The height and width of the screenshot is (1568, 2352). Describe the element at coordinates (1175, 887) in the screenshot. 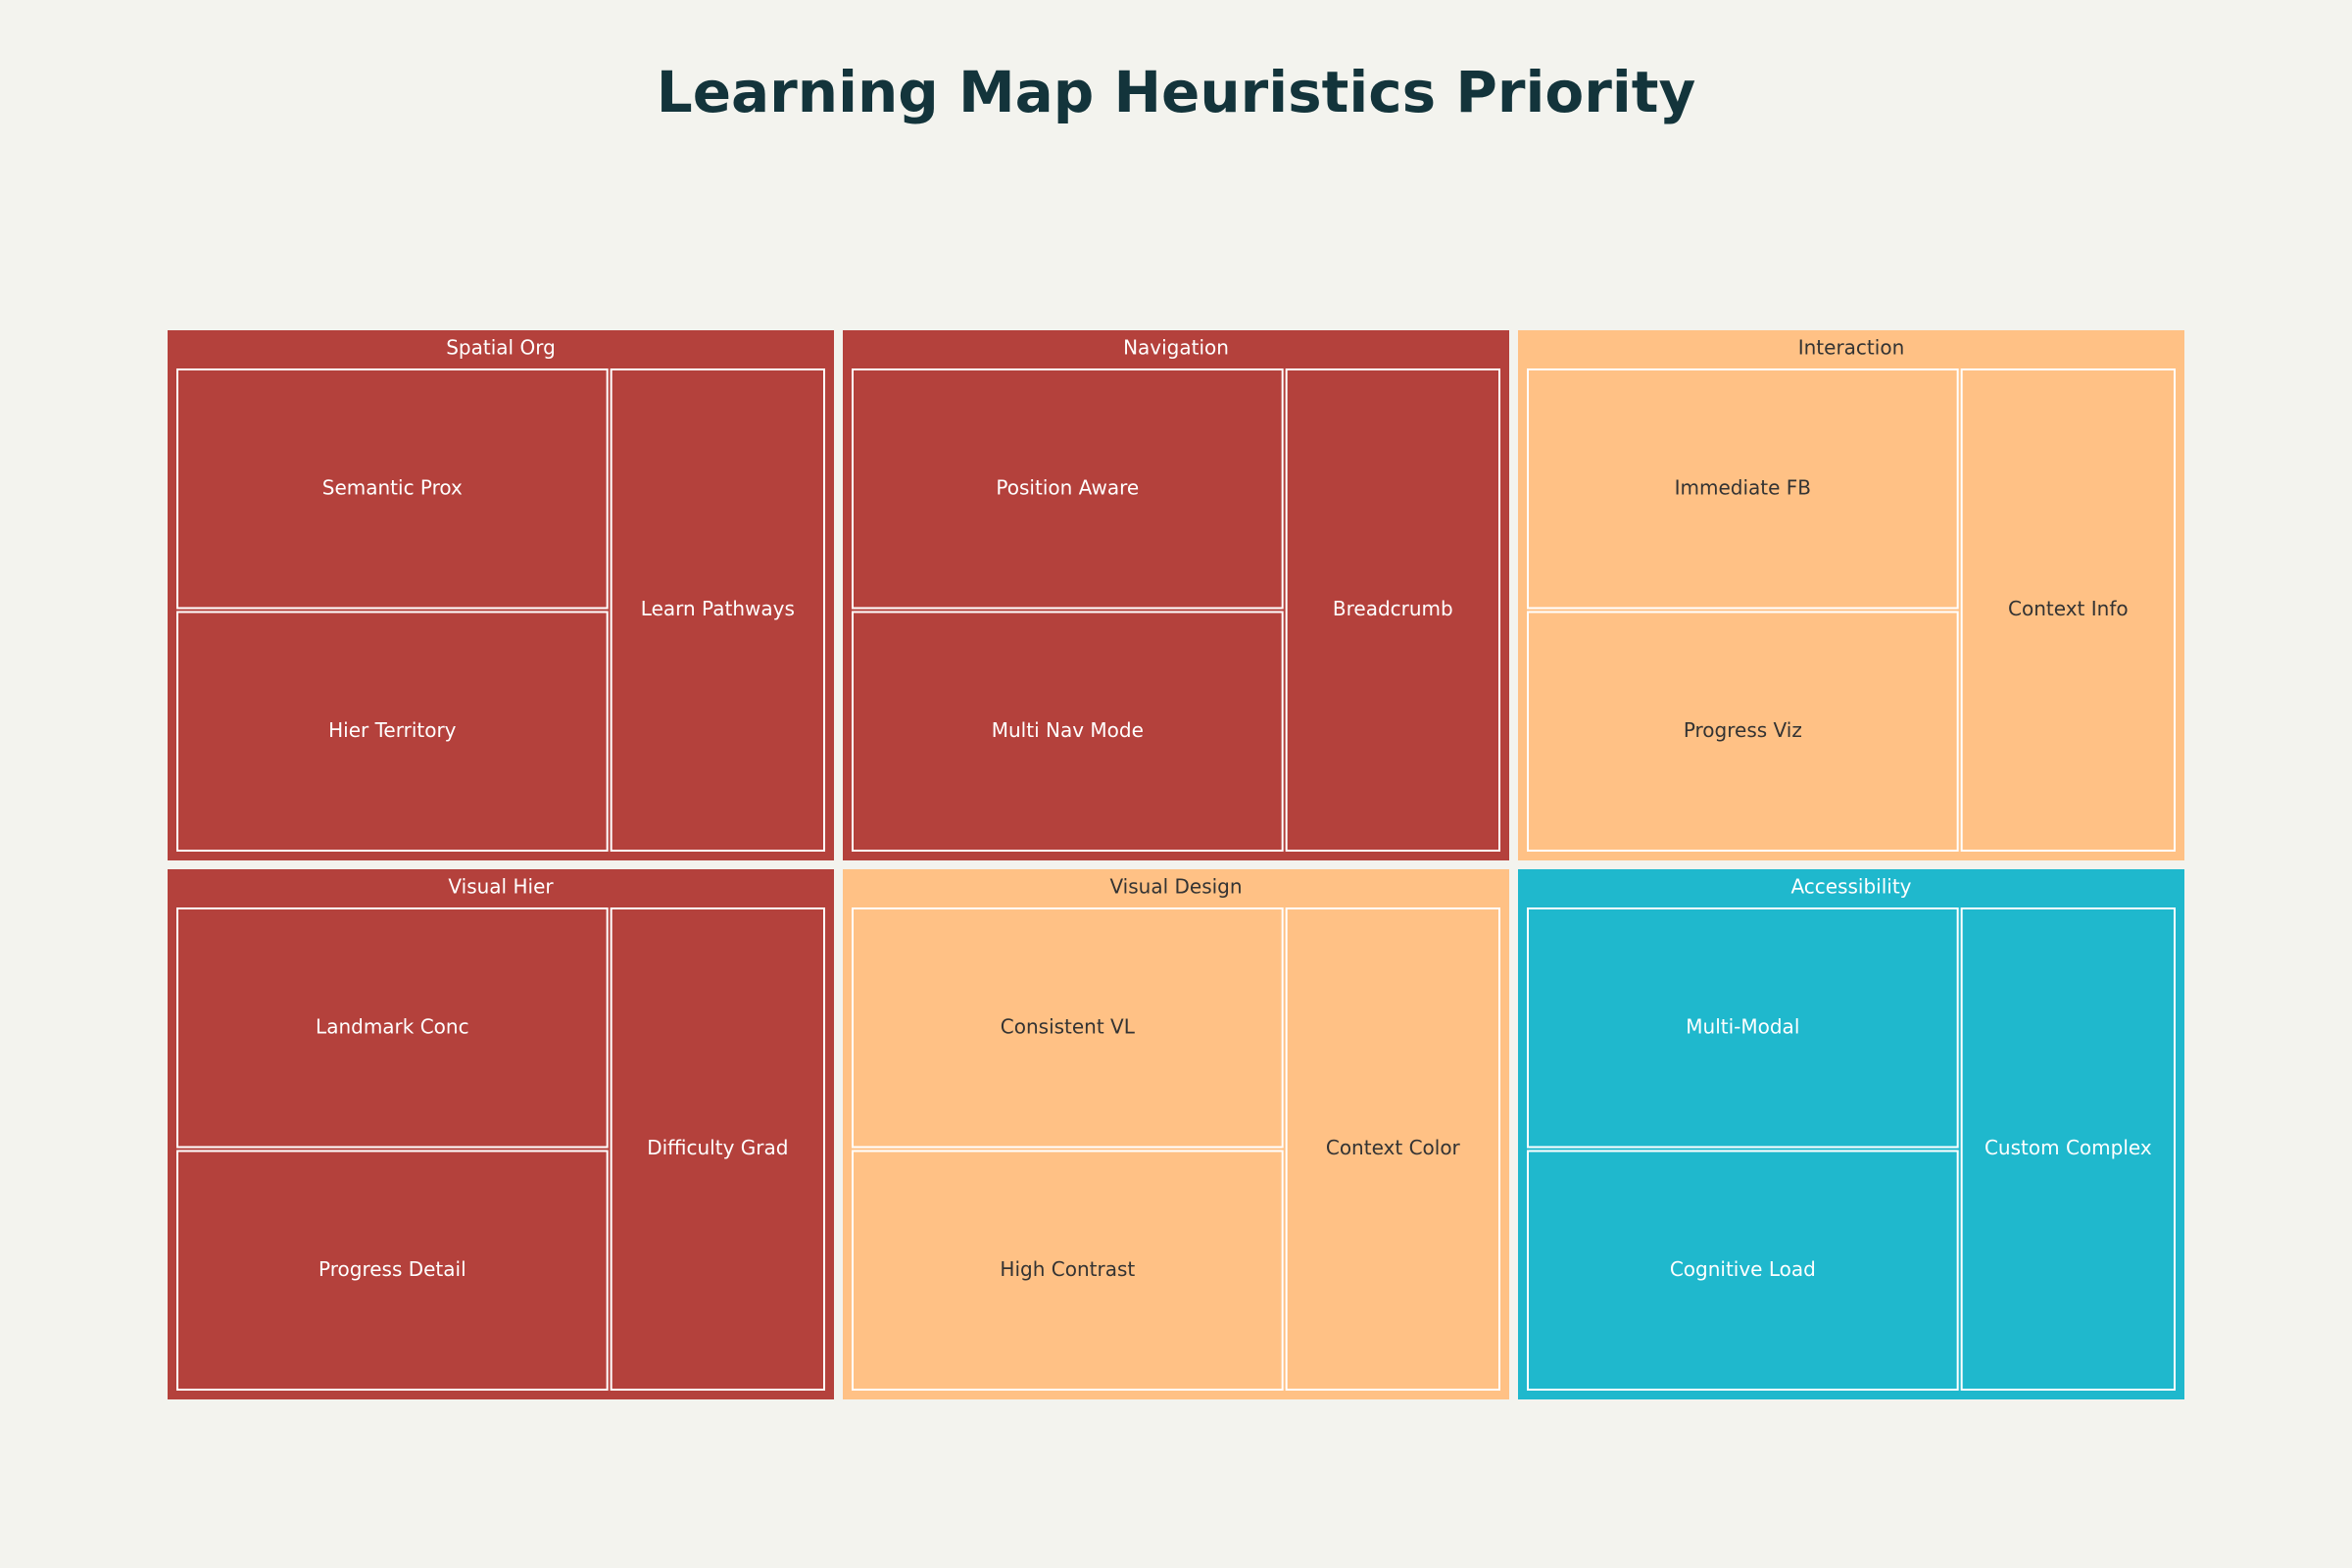

I see `group-label: Visual Design` at that location.